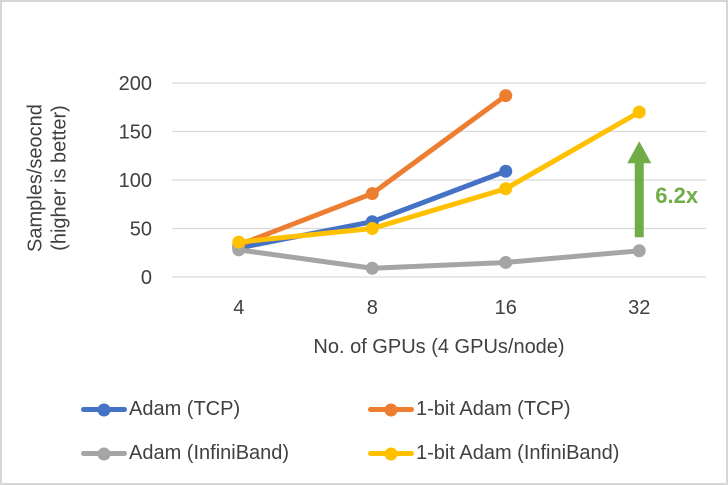  Describe the element at coordinates (441, 308) in the screenshot. I see `x-axis-tick-labels: 4 8 16 32` at that location.